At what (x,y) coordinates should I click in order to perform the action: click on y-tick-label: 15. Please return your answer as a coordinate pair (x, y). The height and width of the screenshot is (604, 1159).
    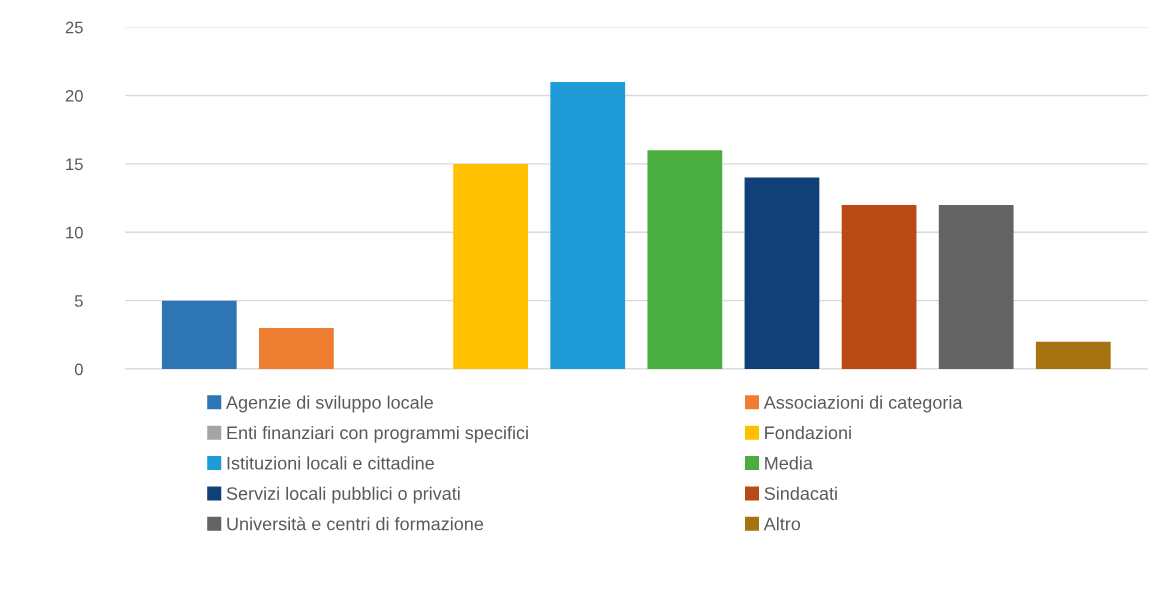
    Looking at the image, I should click on (74, 164).